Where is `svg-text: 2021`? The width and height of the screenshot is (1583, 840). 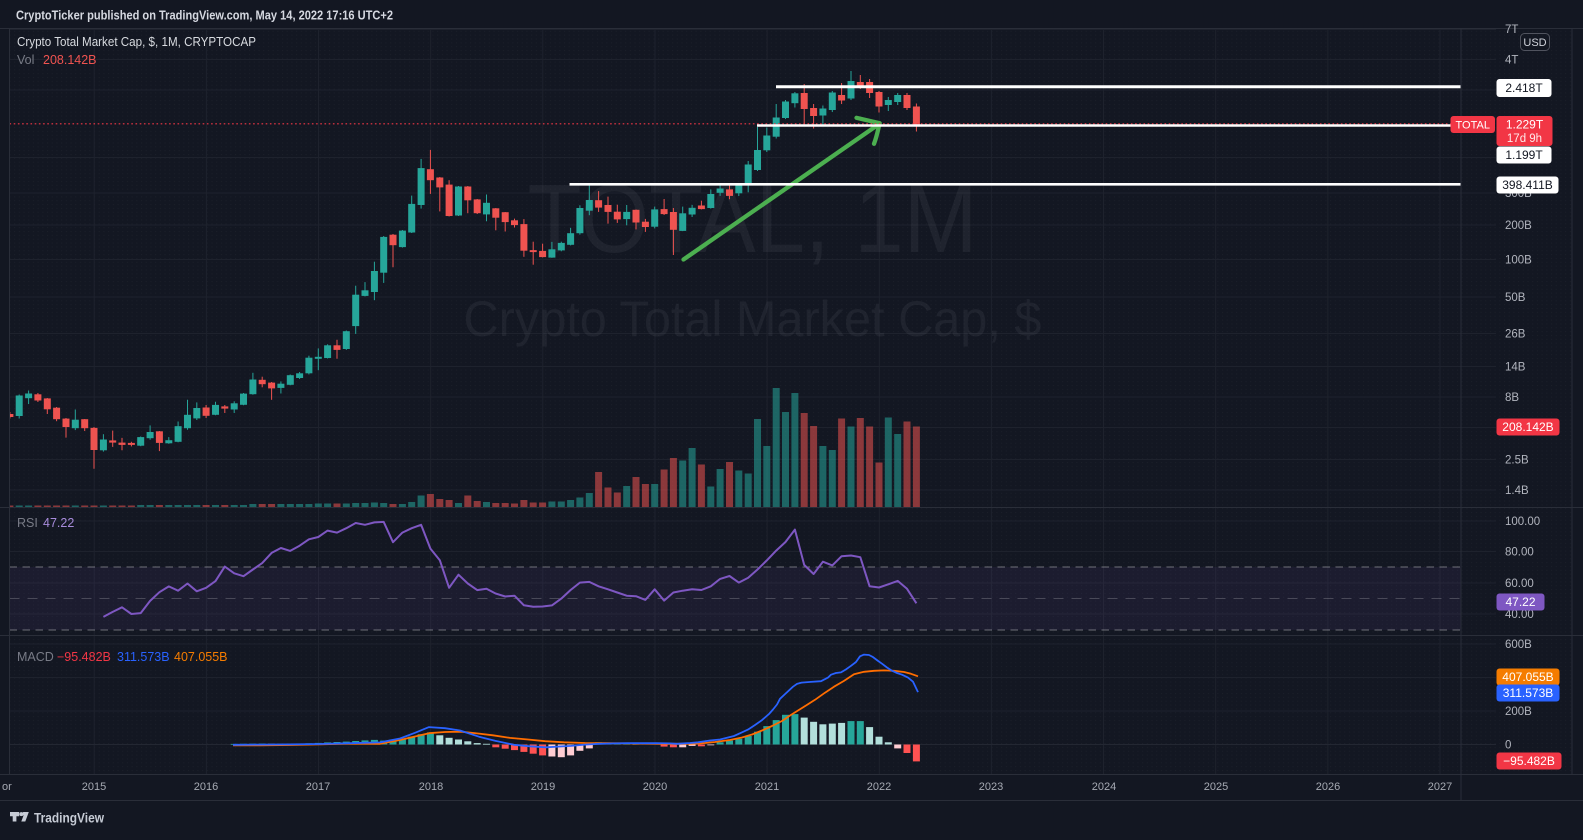 svg-text: 2021 is located at coordinates (767, 787).